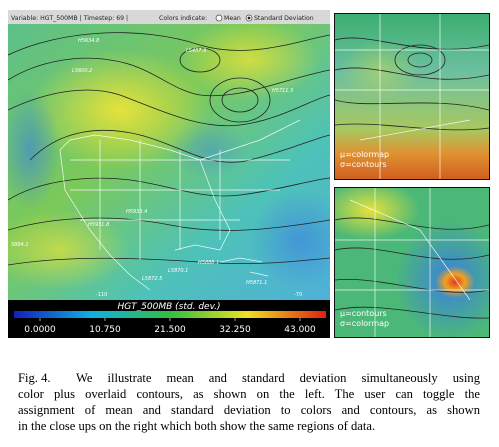 The image size is (499, 447). I want to click on colorbar-tick-label: 0.0000, so click(40, 330).